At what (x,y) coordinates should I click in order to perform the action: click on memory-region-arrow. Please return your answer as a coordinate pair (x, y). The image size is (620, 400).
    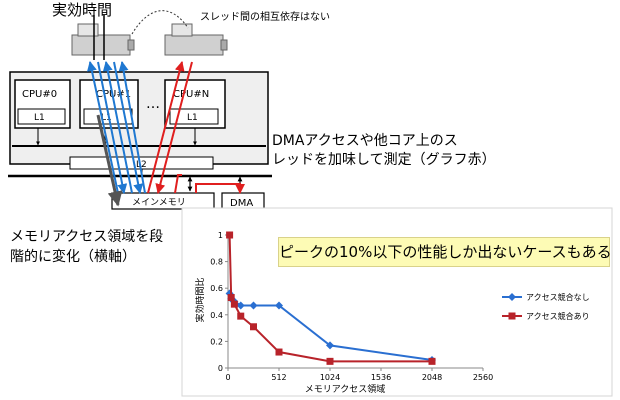
    Looking at the image, I should click on (109, 160).